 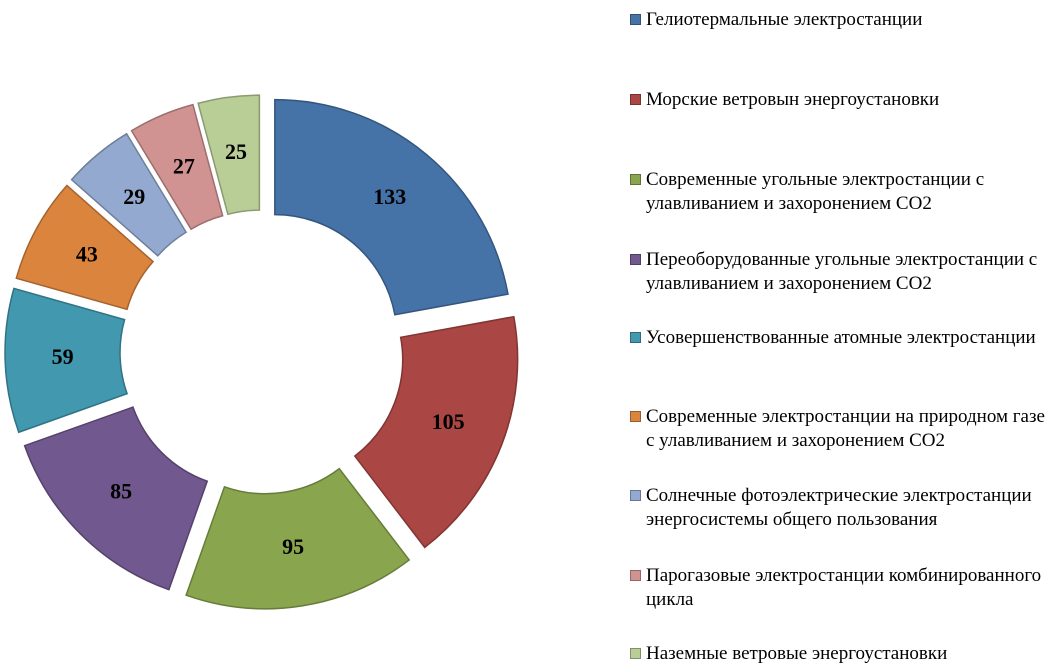 What do you see at coordinates (184, 165) in the screenshot?
I see `data-label: 27` at bounding box center [184, 165].